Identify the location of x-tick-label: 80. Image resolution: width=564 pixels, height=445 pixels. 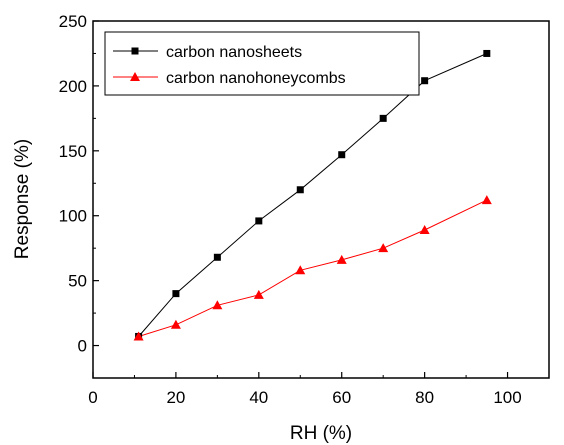
(424, 397).